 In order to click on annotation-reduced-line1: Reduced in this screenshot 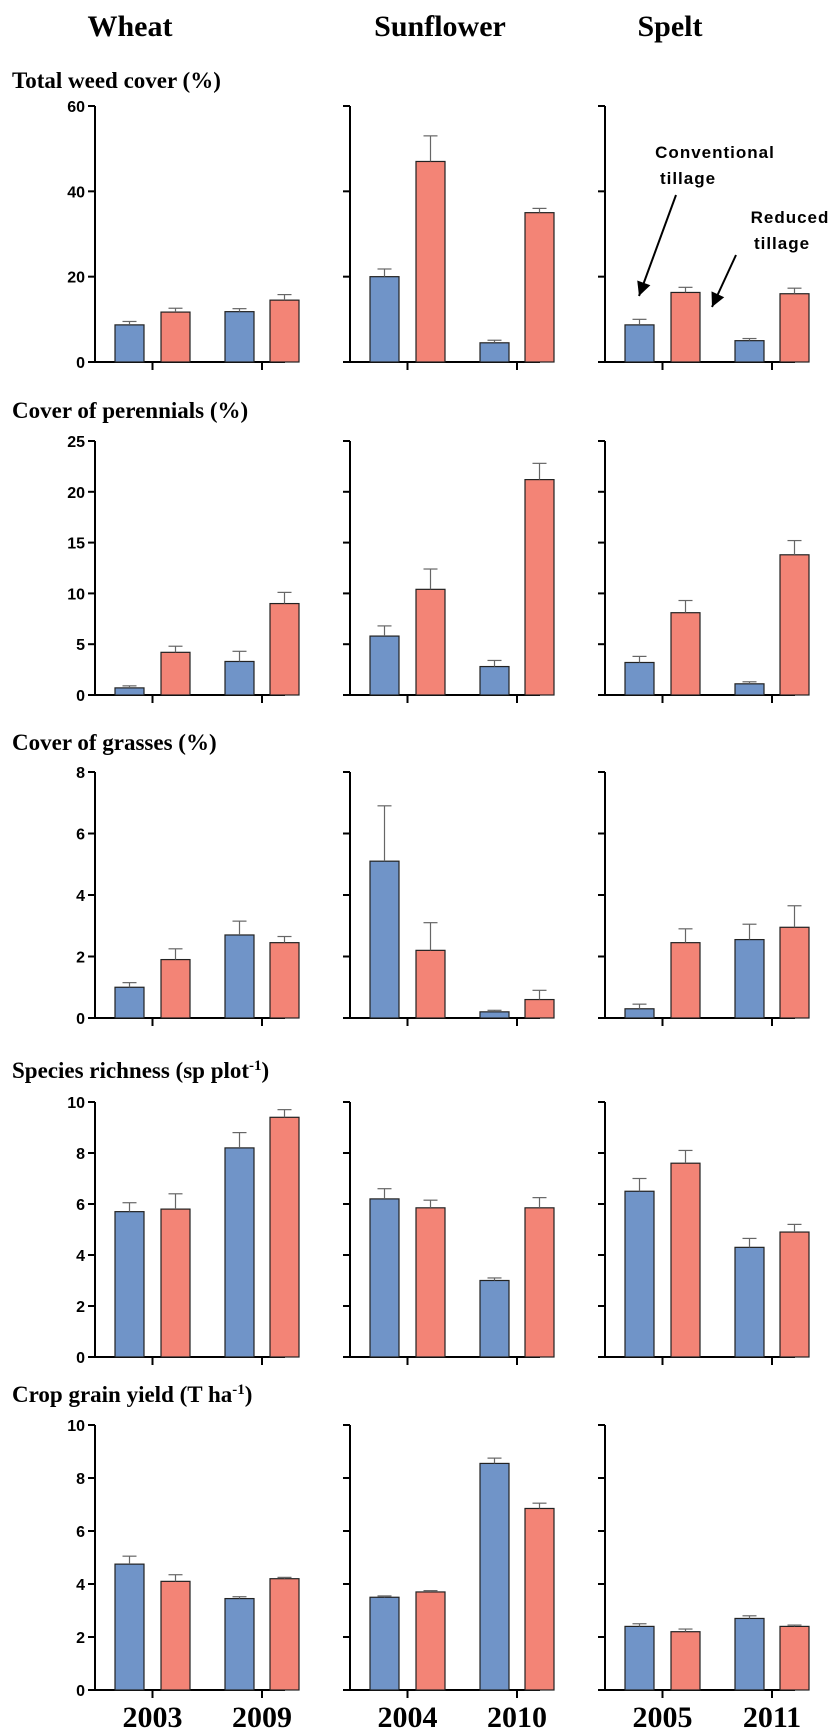, I will do `click(790, 217)`.